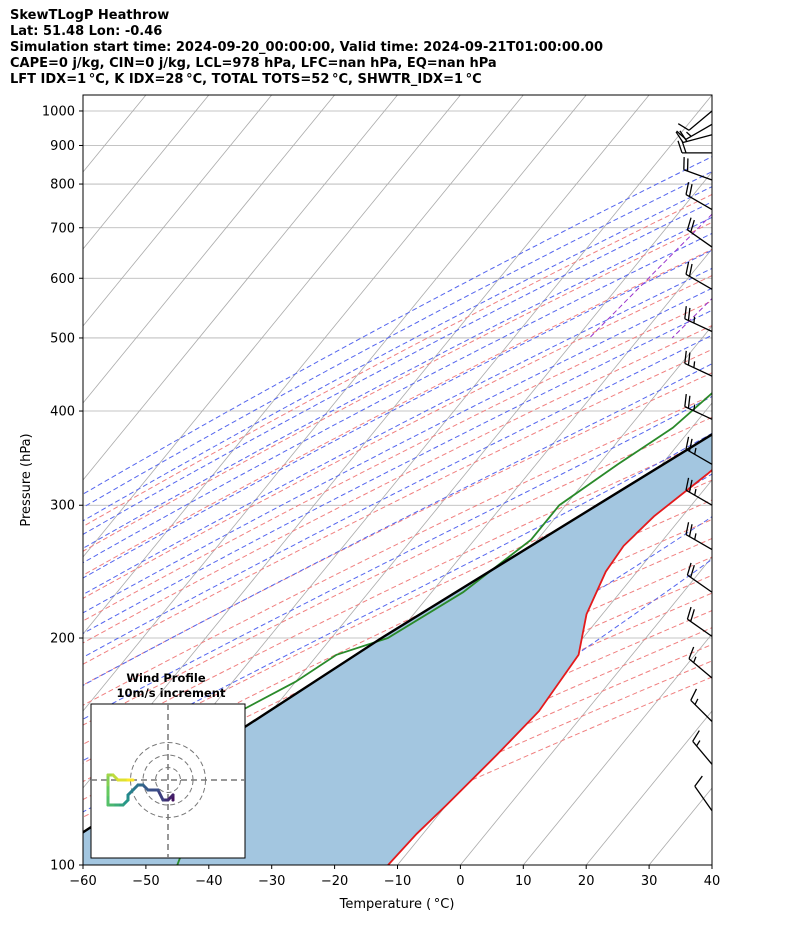 The image size is (794, 937). I want to click on x-tick-label-7: 10, so click(523, 881).